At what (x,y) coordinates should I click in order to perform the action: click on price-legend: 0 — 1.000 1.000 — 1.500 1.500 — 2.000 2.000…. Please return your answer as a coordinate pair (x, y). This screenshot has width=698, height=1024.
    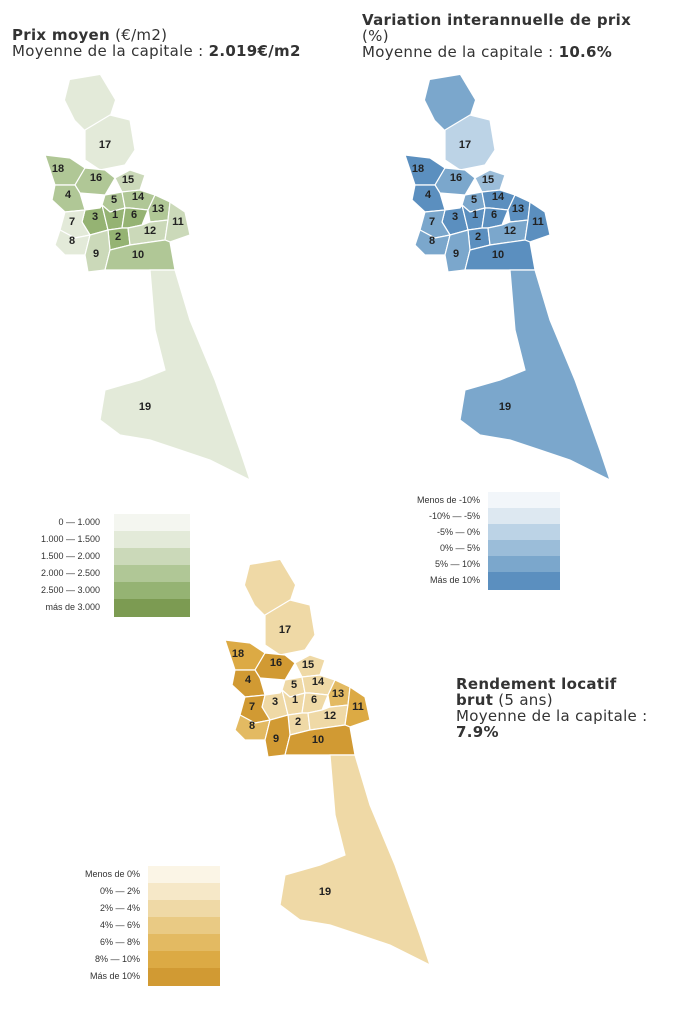
    Looking at the image, I should click on (100, 570).